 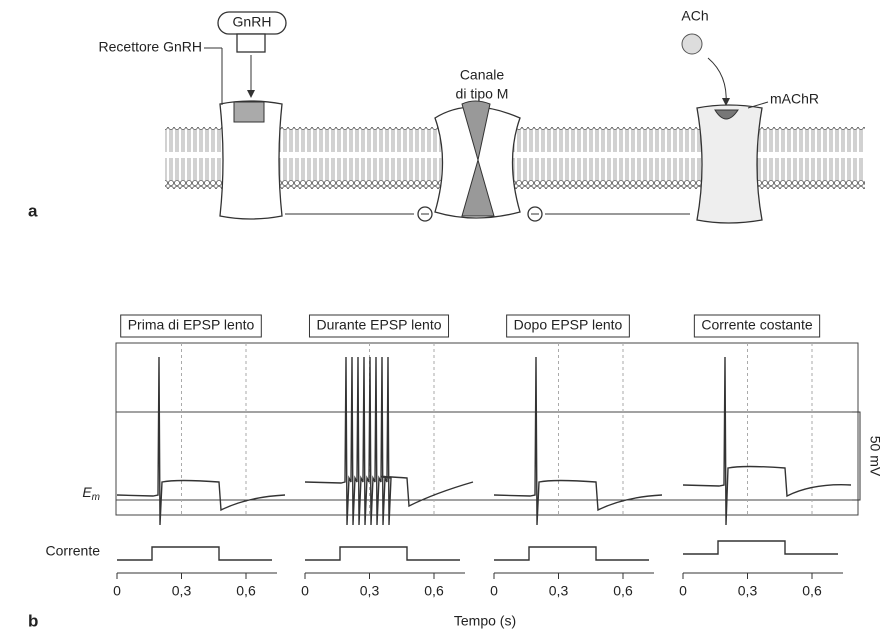 I want to click on gnrh-stem, so click(x=251, y=43).